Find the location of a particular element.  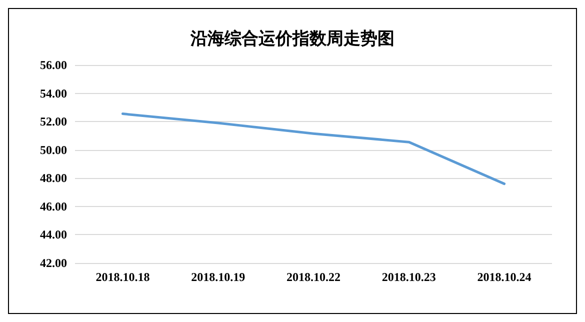

x-tick-label: 2018.10.22 is located at coordinates (313, 277).